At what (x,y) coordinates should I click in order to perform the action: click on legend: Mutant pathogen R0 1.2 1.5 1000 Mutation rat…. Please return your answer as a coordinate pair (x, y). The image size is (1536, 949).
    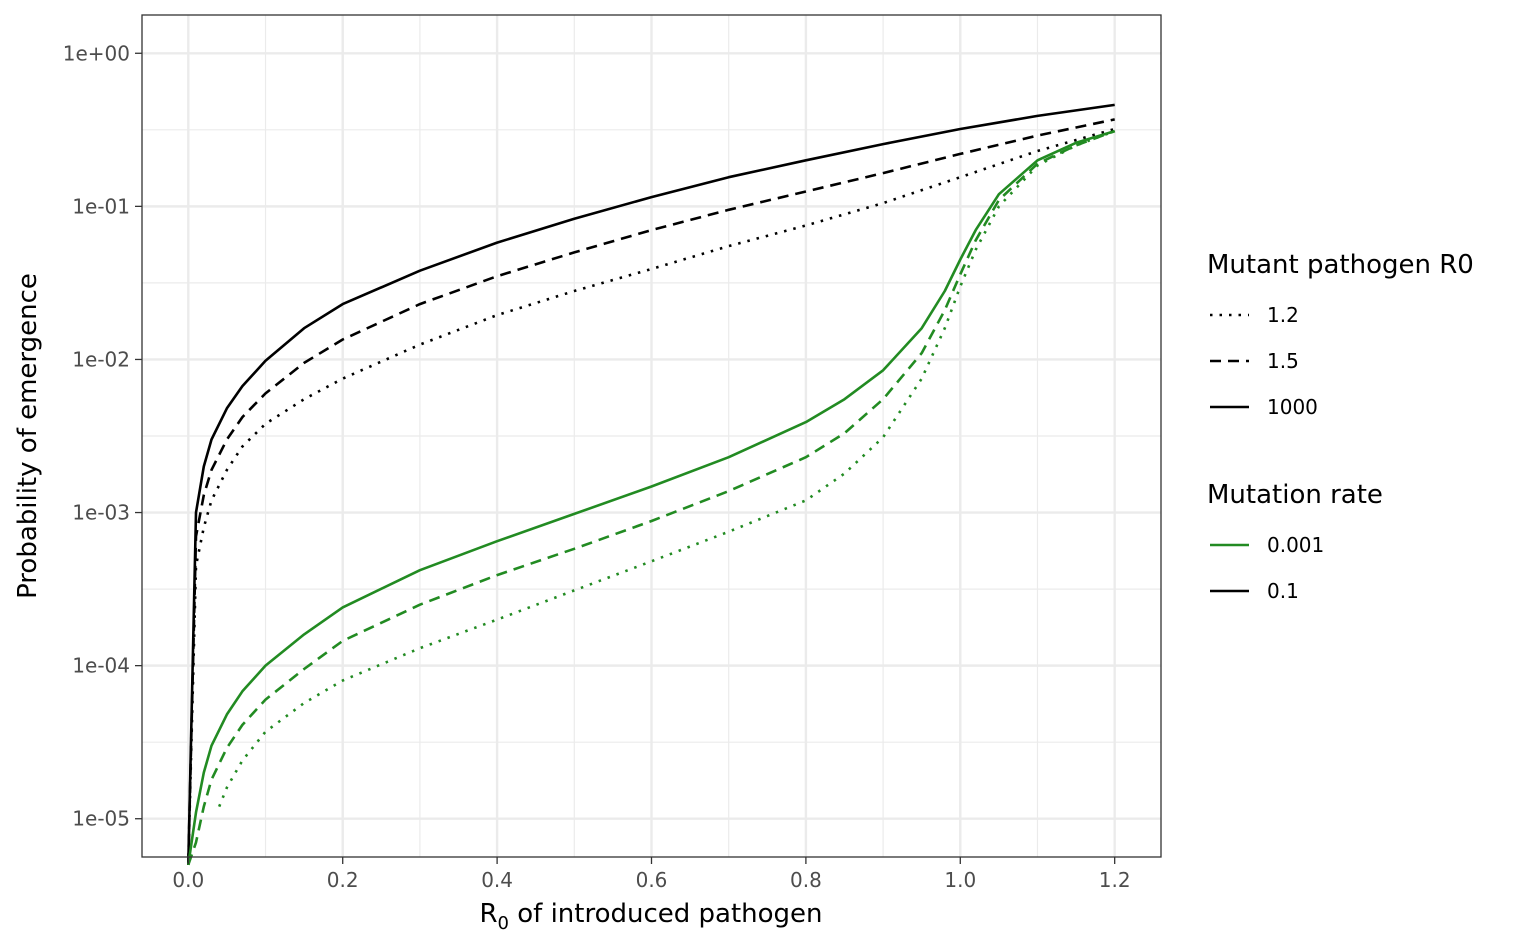
    Looking at the image, I should click on (1340, 426).